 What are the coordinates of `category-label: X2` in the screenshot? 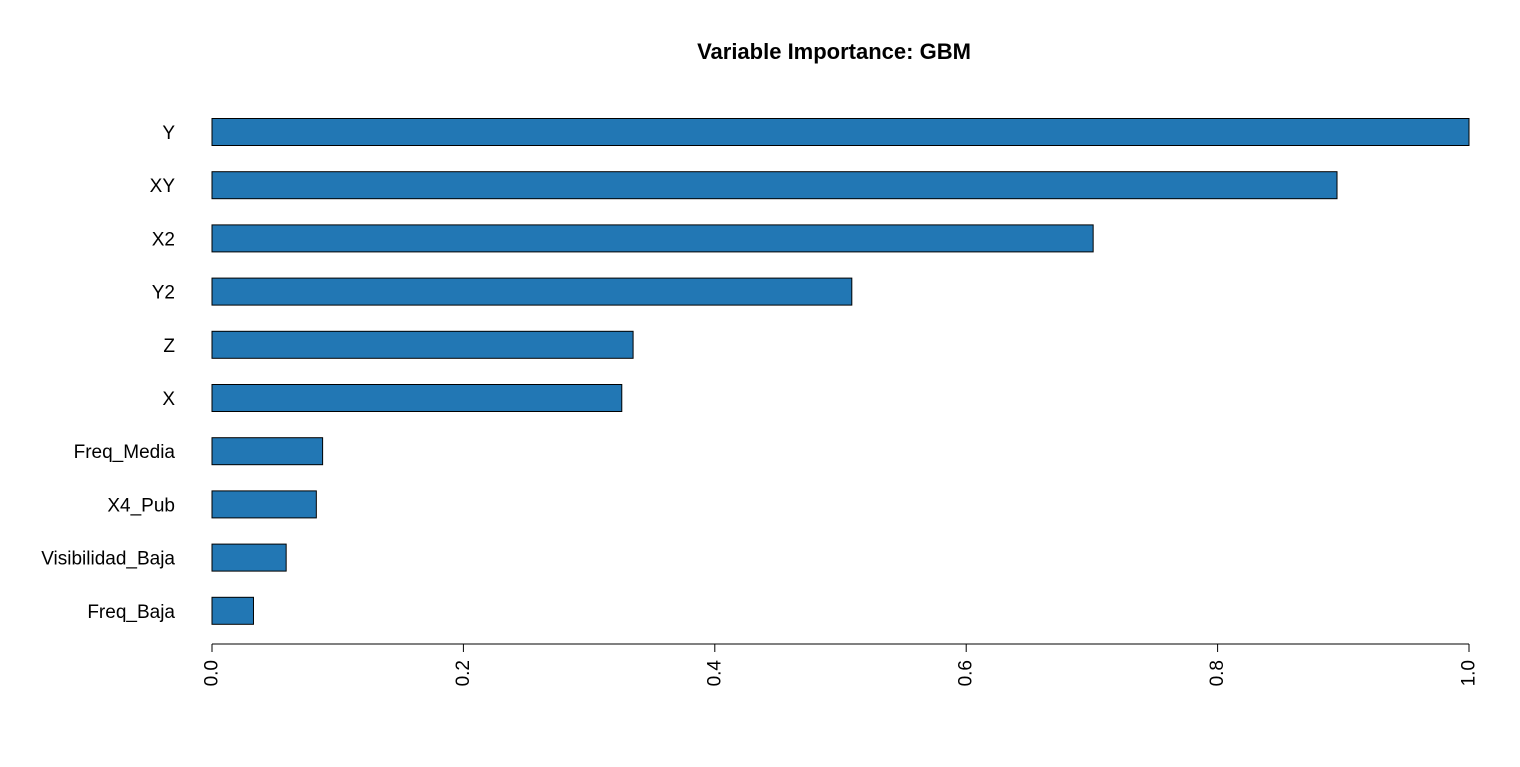 It's located at (163, 239).